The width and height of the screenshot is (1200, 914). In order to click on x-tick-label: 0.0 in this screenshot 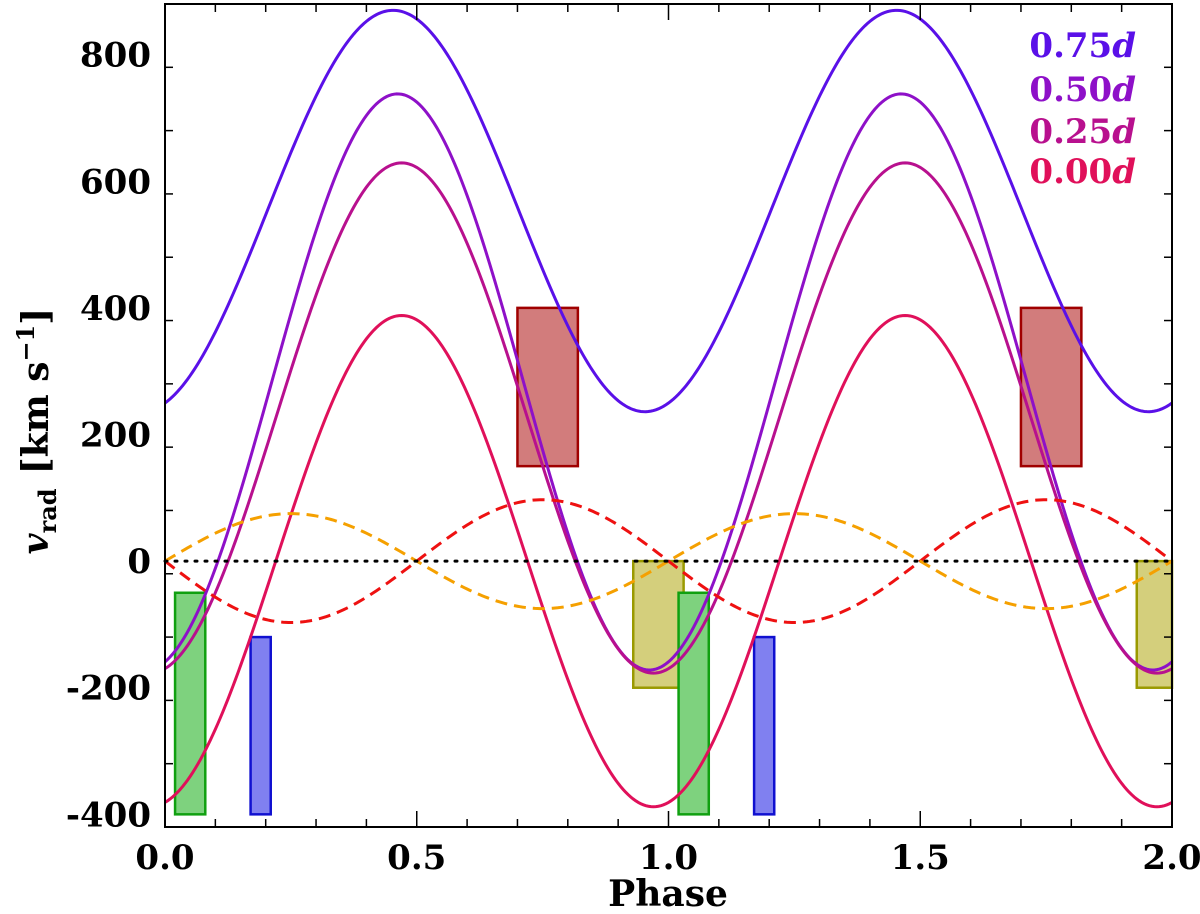, I will do `click(164, 858)`.